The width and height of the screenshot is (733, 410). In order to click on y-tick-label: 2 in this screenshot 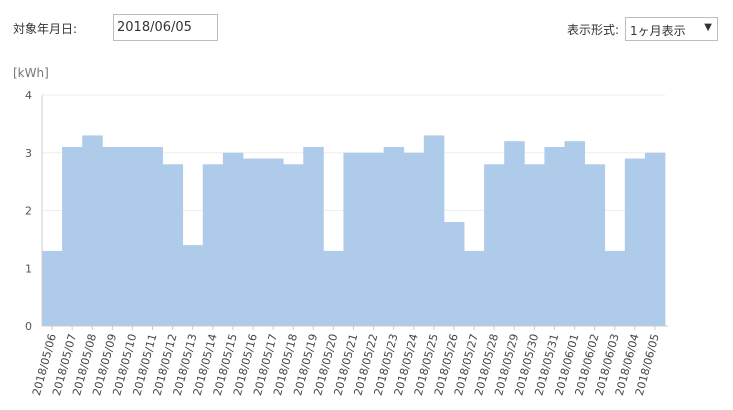, I will do `click(28, 211)`.